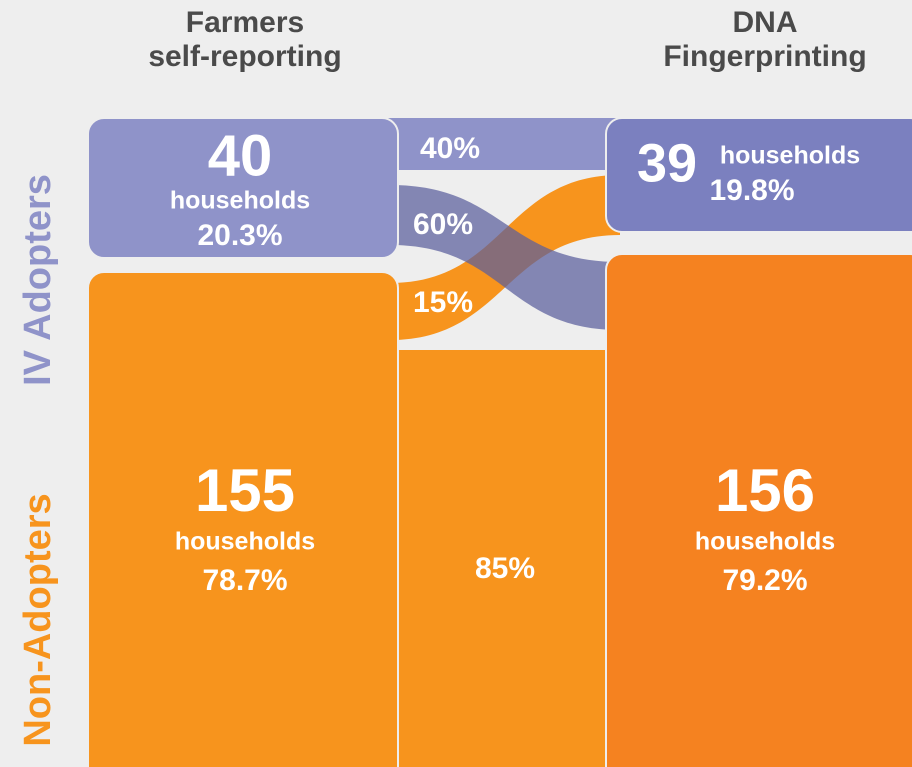 This screenshot has height=767, width=912. Describe the element at coordinates (505, 568) in the screenshot. I see `flow-label: 85%` at that location.